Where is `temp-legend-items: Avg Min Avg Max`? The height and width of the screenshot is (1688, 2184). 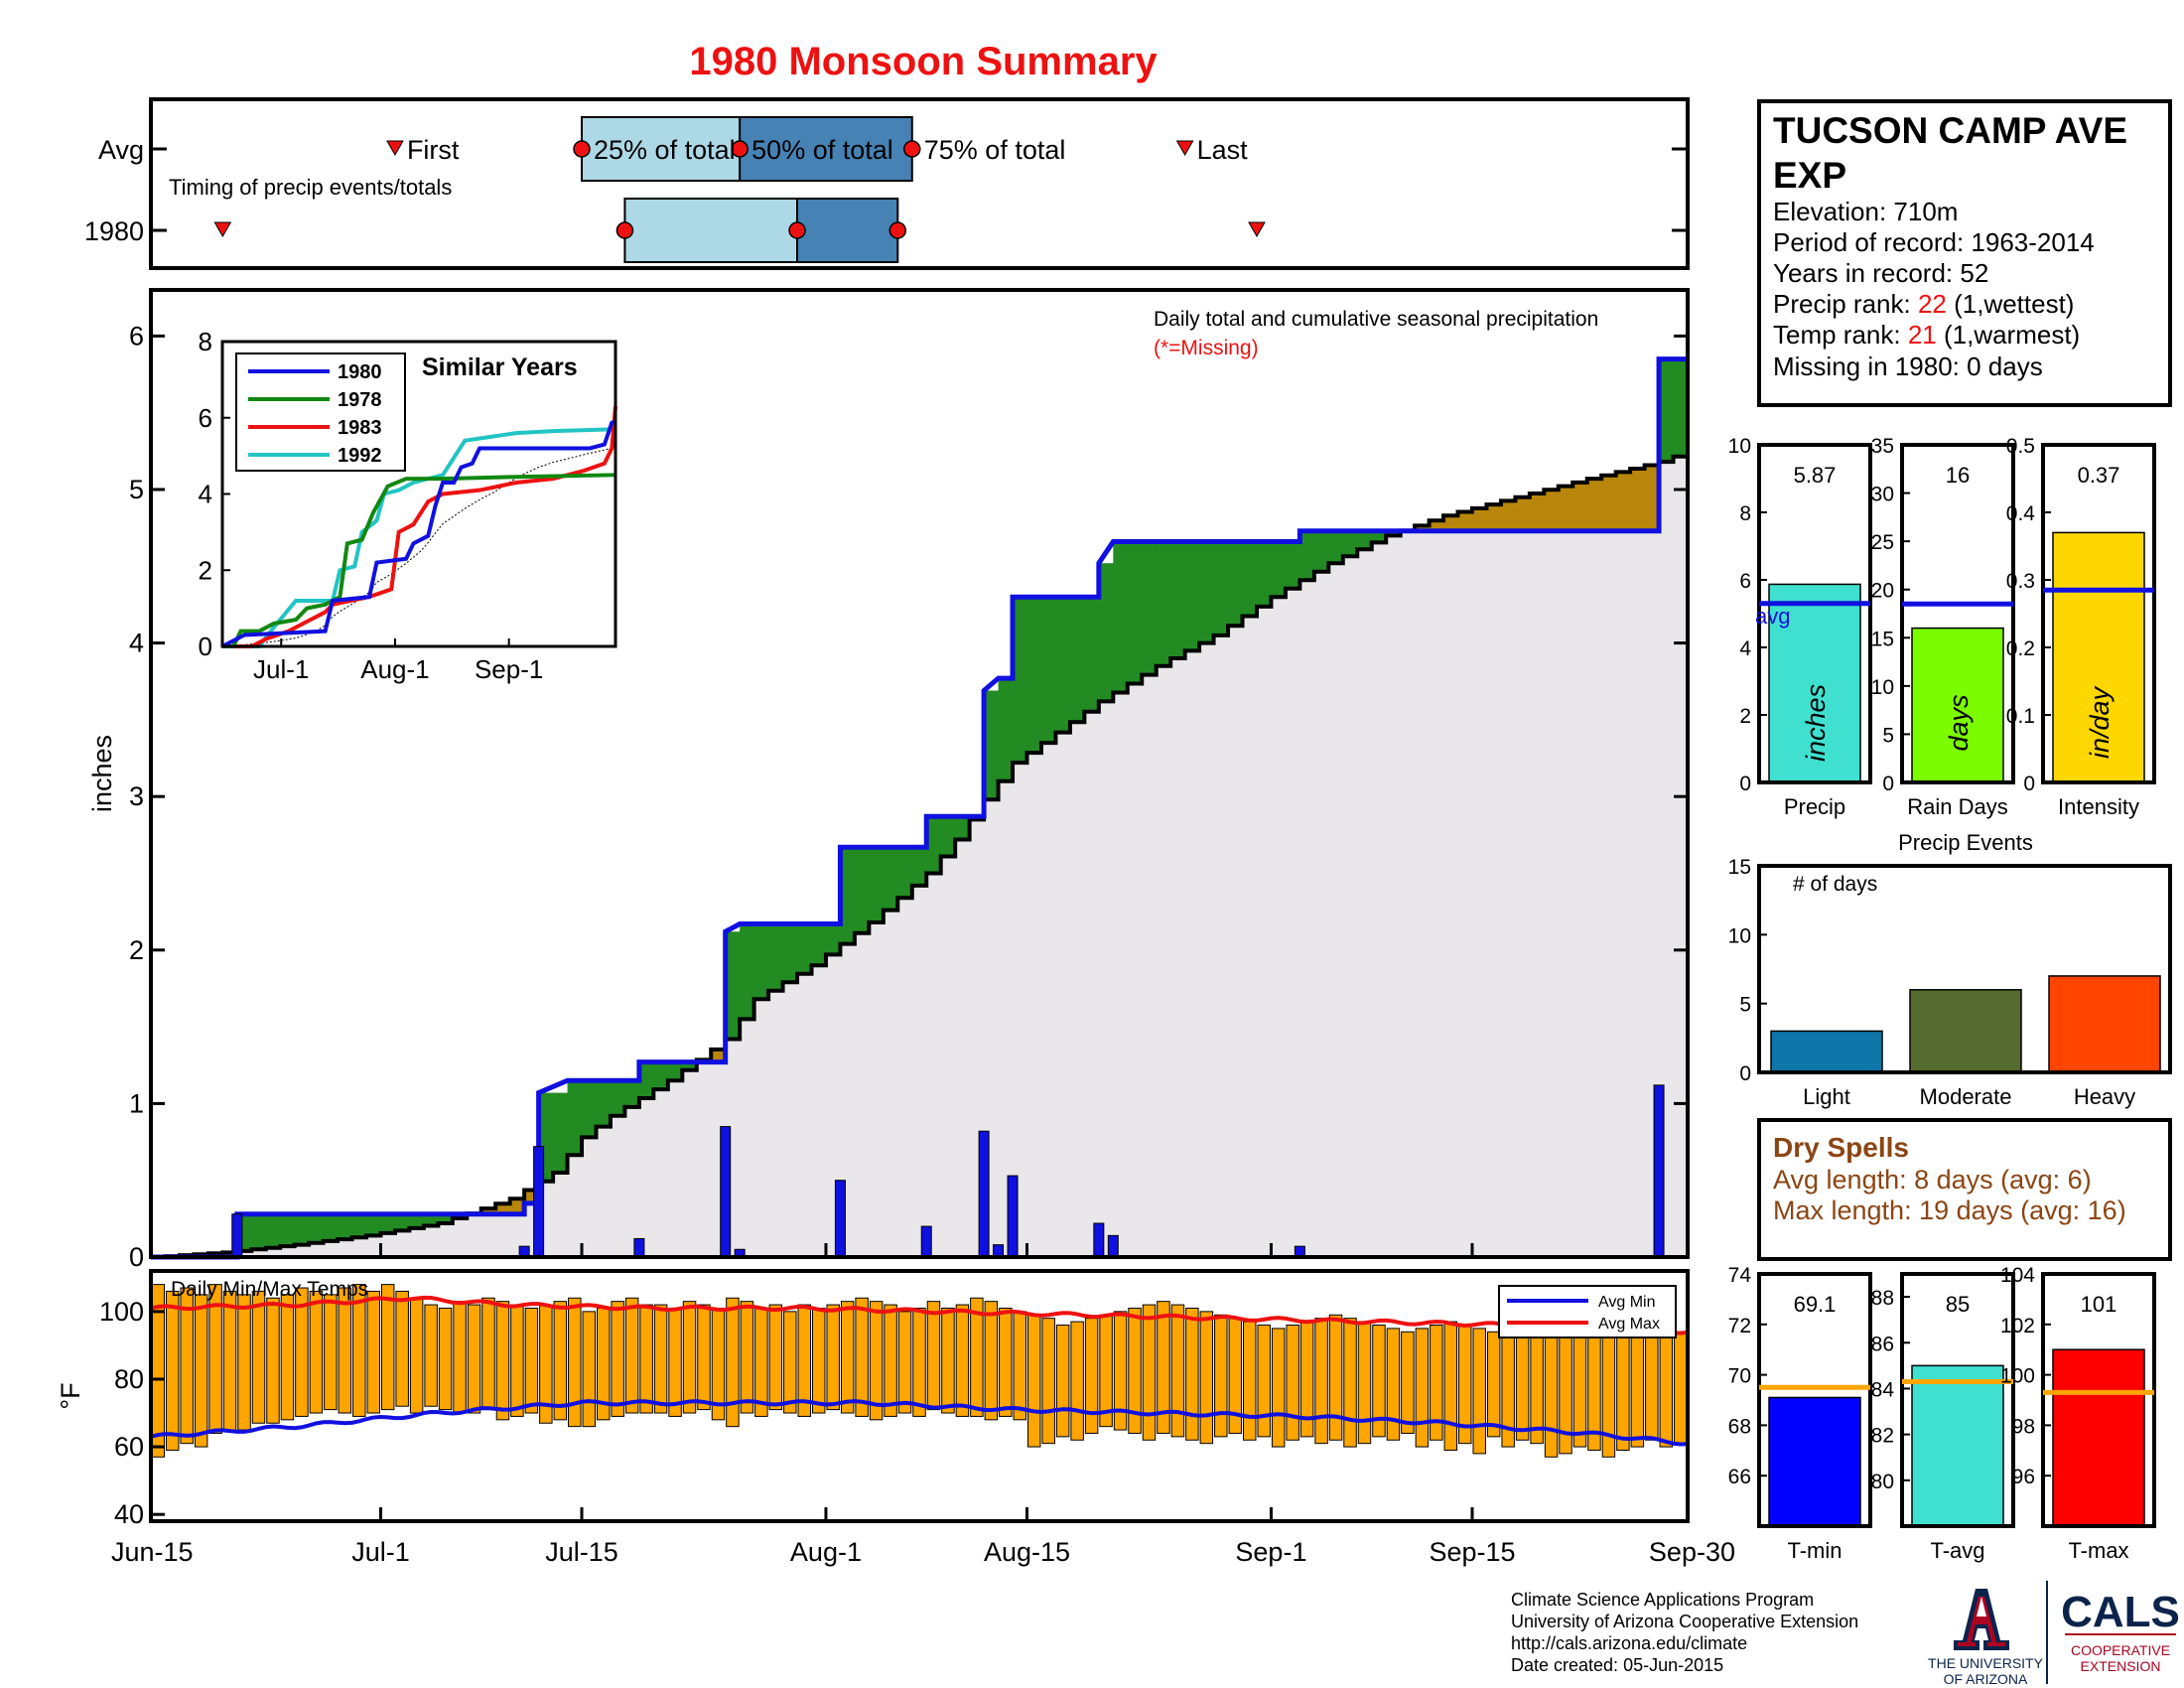
temp-legend-items: Avg Min Avg Max is located at coordinates (1583, 1313).